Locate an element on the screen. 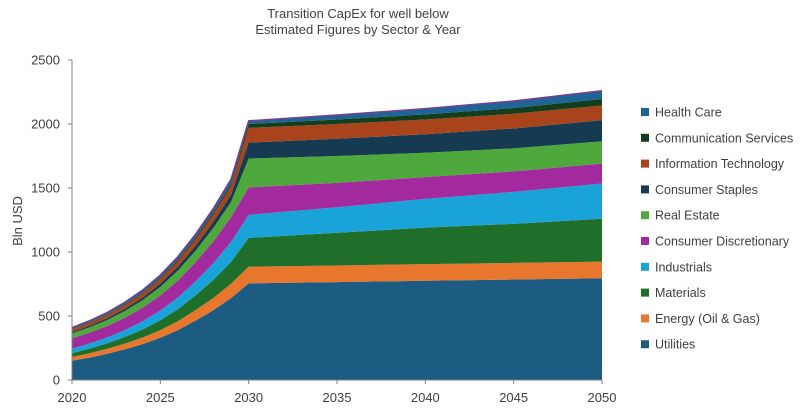 This screenshot has width=800, height=411. legend-item-materials: Materials is located at coordinates (673, 293).